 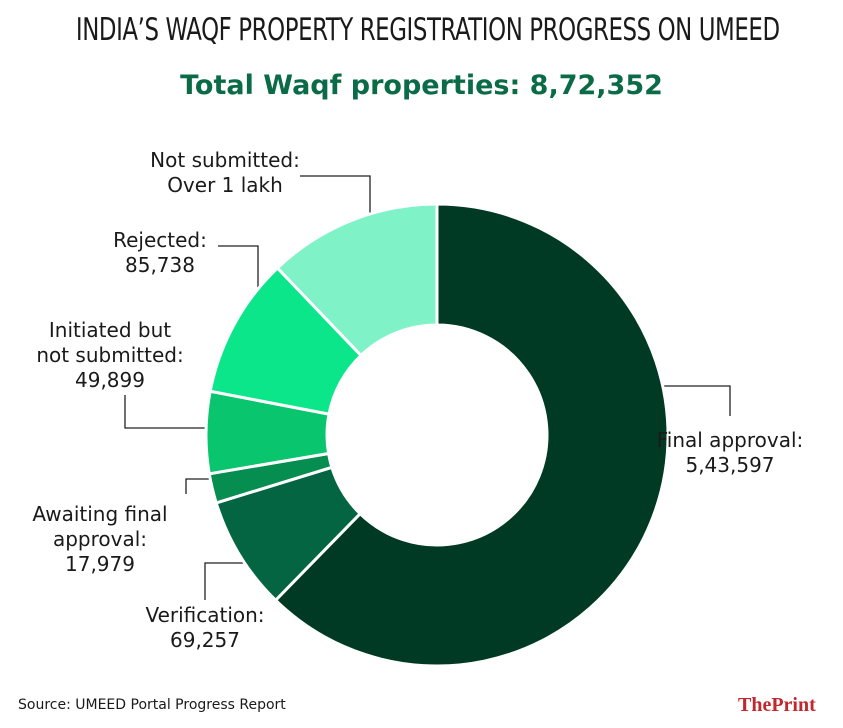 I want to click on slice-label: Awaiting final approval:, so click(x=100, y=526).